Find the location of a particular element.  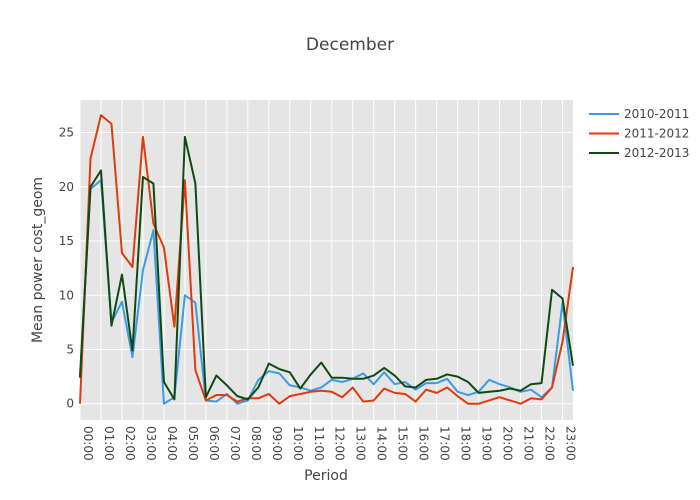

y-tick-label: 5 is located at coordinates (70, 349).